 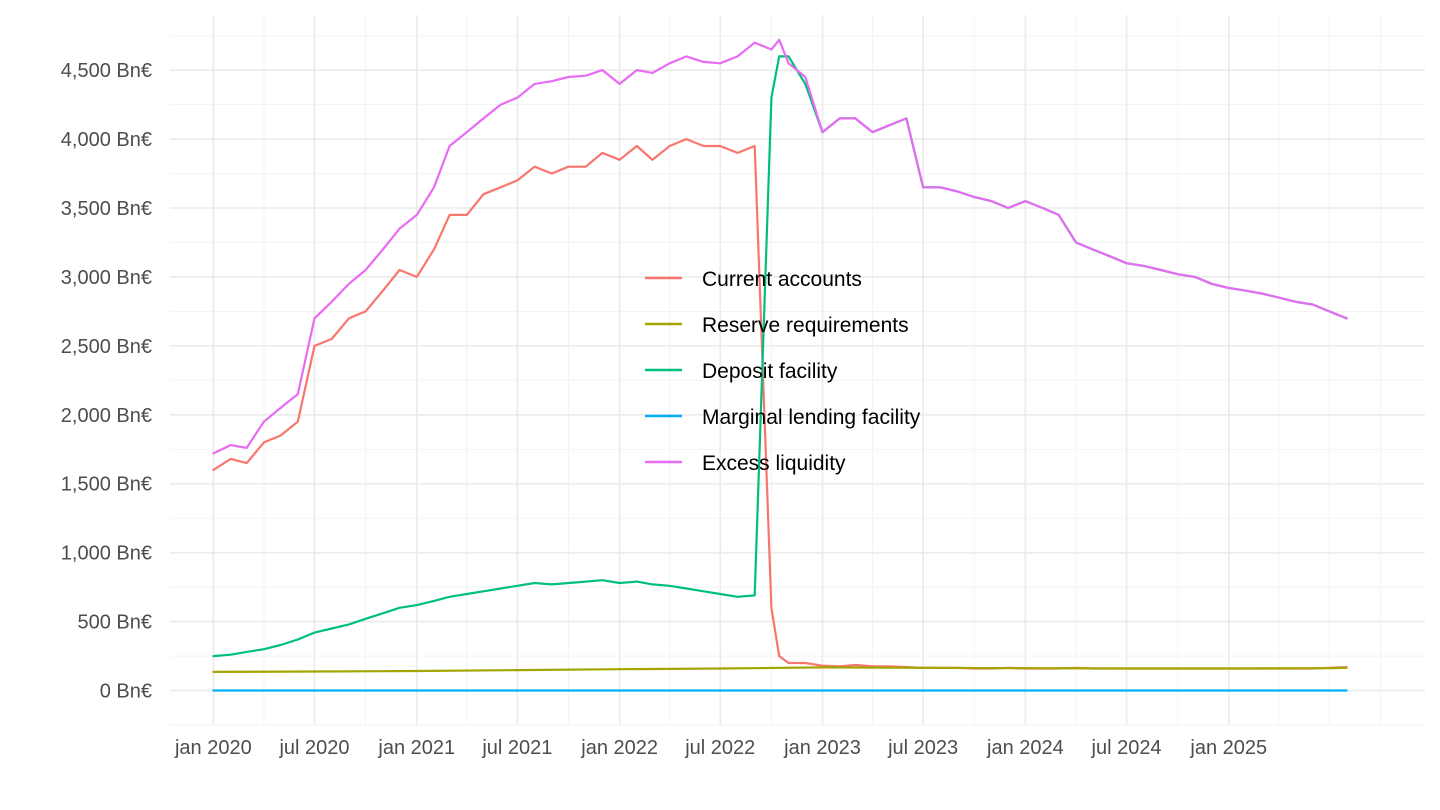 What do you see at coordinates (106, 485) in the screenshot?
I see `y-tick-label: 1,500 Bn€` at bounding box center [106, 485].